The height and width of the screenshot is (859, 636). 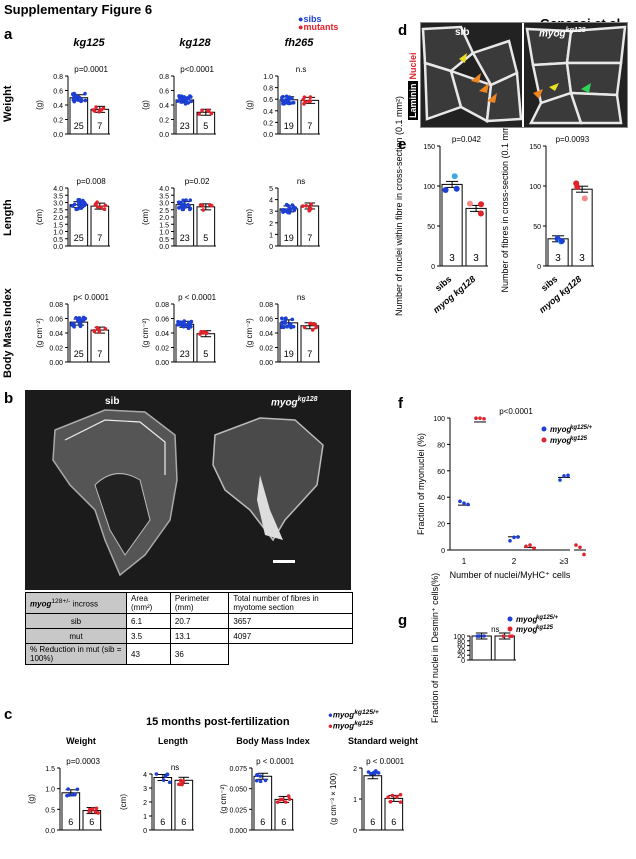 I want to click on table-cell: % Reduction in mut (sib = 100%), so click(x=76, y=654).